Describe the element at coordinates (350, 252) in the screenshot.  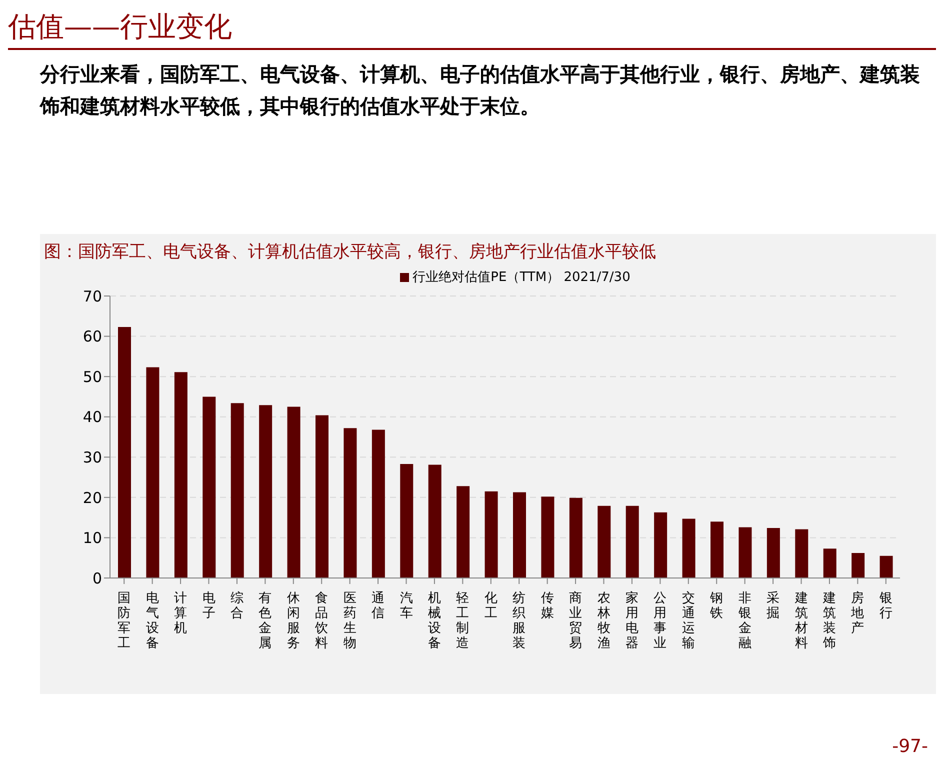
I see `text: 图：国防军工、电气设备、计算机估值水平较高，银行、房地产行业估值水平较低` at that location.